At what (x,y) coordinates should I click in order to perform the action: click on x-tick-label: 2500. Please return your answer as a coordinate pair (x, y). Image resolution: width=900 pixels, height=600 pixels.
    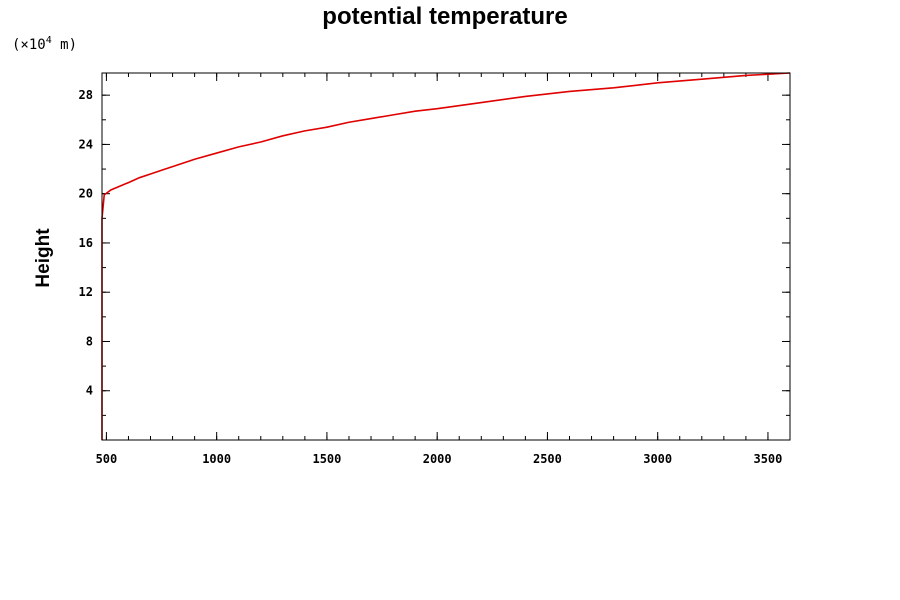
    Looking at the image, I should click on (547, 459).